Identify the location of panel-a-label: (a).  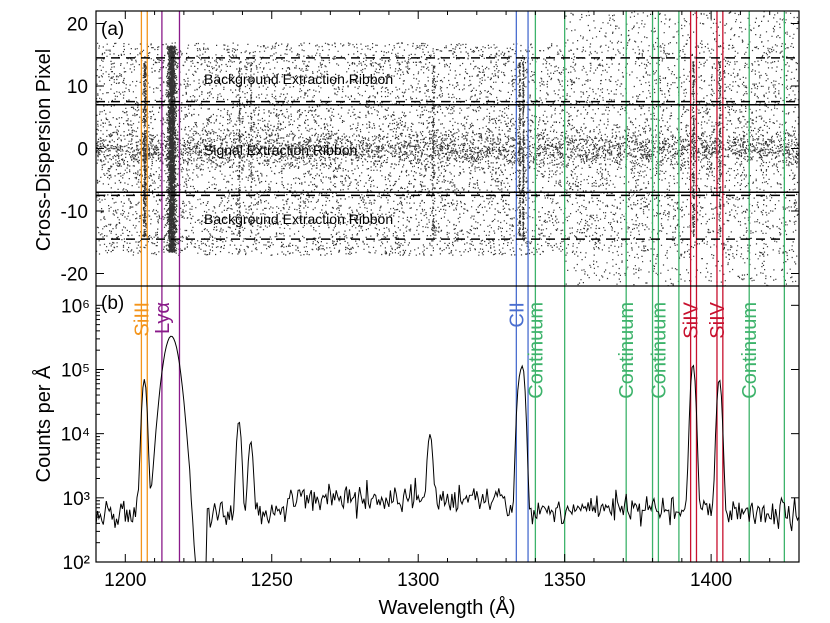
(112, 29).